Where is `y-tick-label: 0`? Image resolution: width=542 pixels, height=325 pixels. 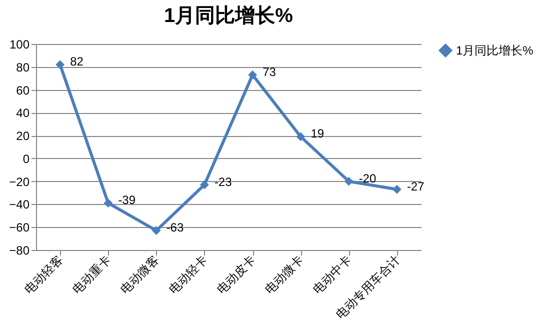
y-tick-label: 0 is located at coordinates (26, 159).